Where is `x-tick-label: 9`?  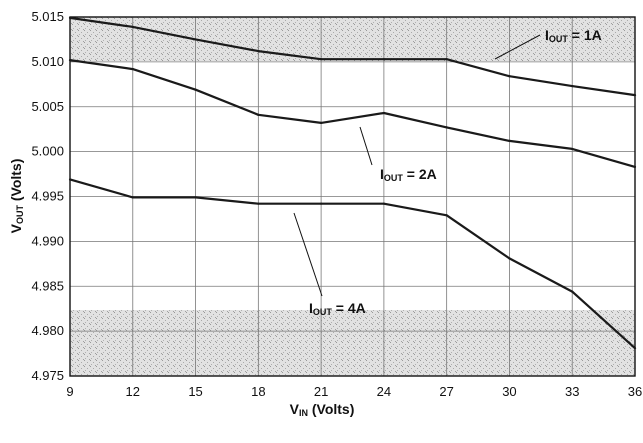
x-tick-label: 9 is located at coordinates (69, 391).